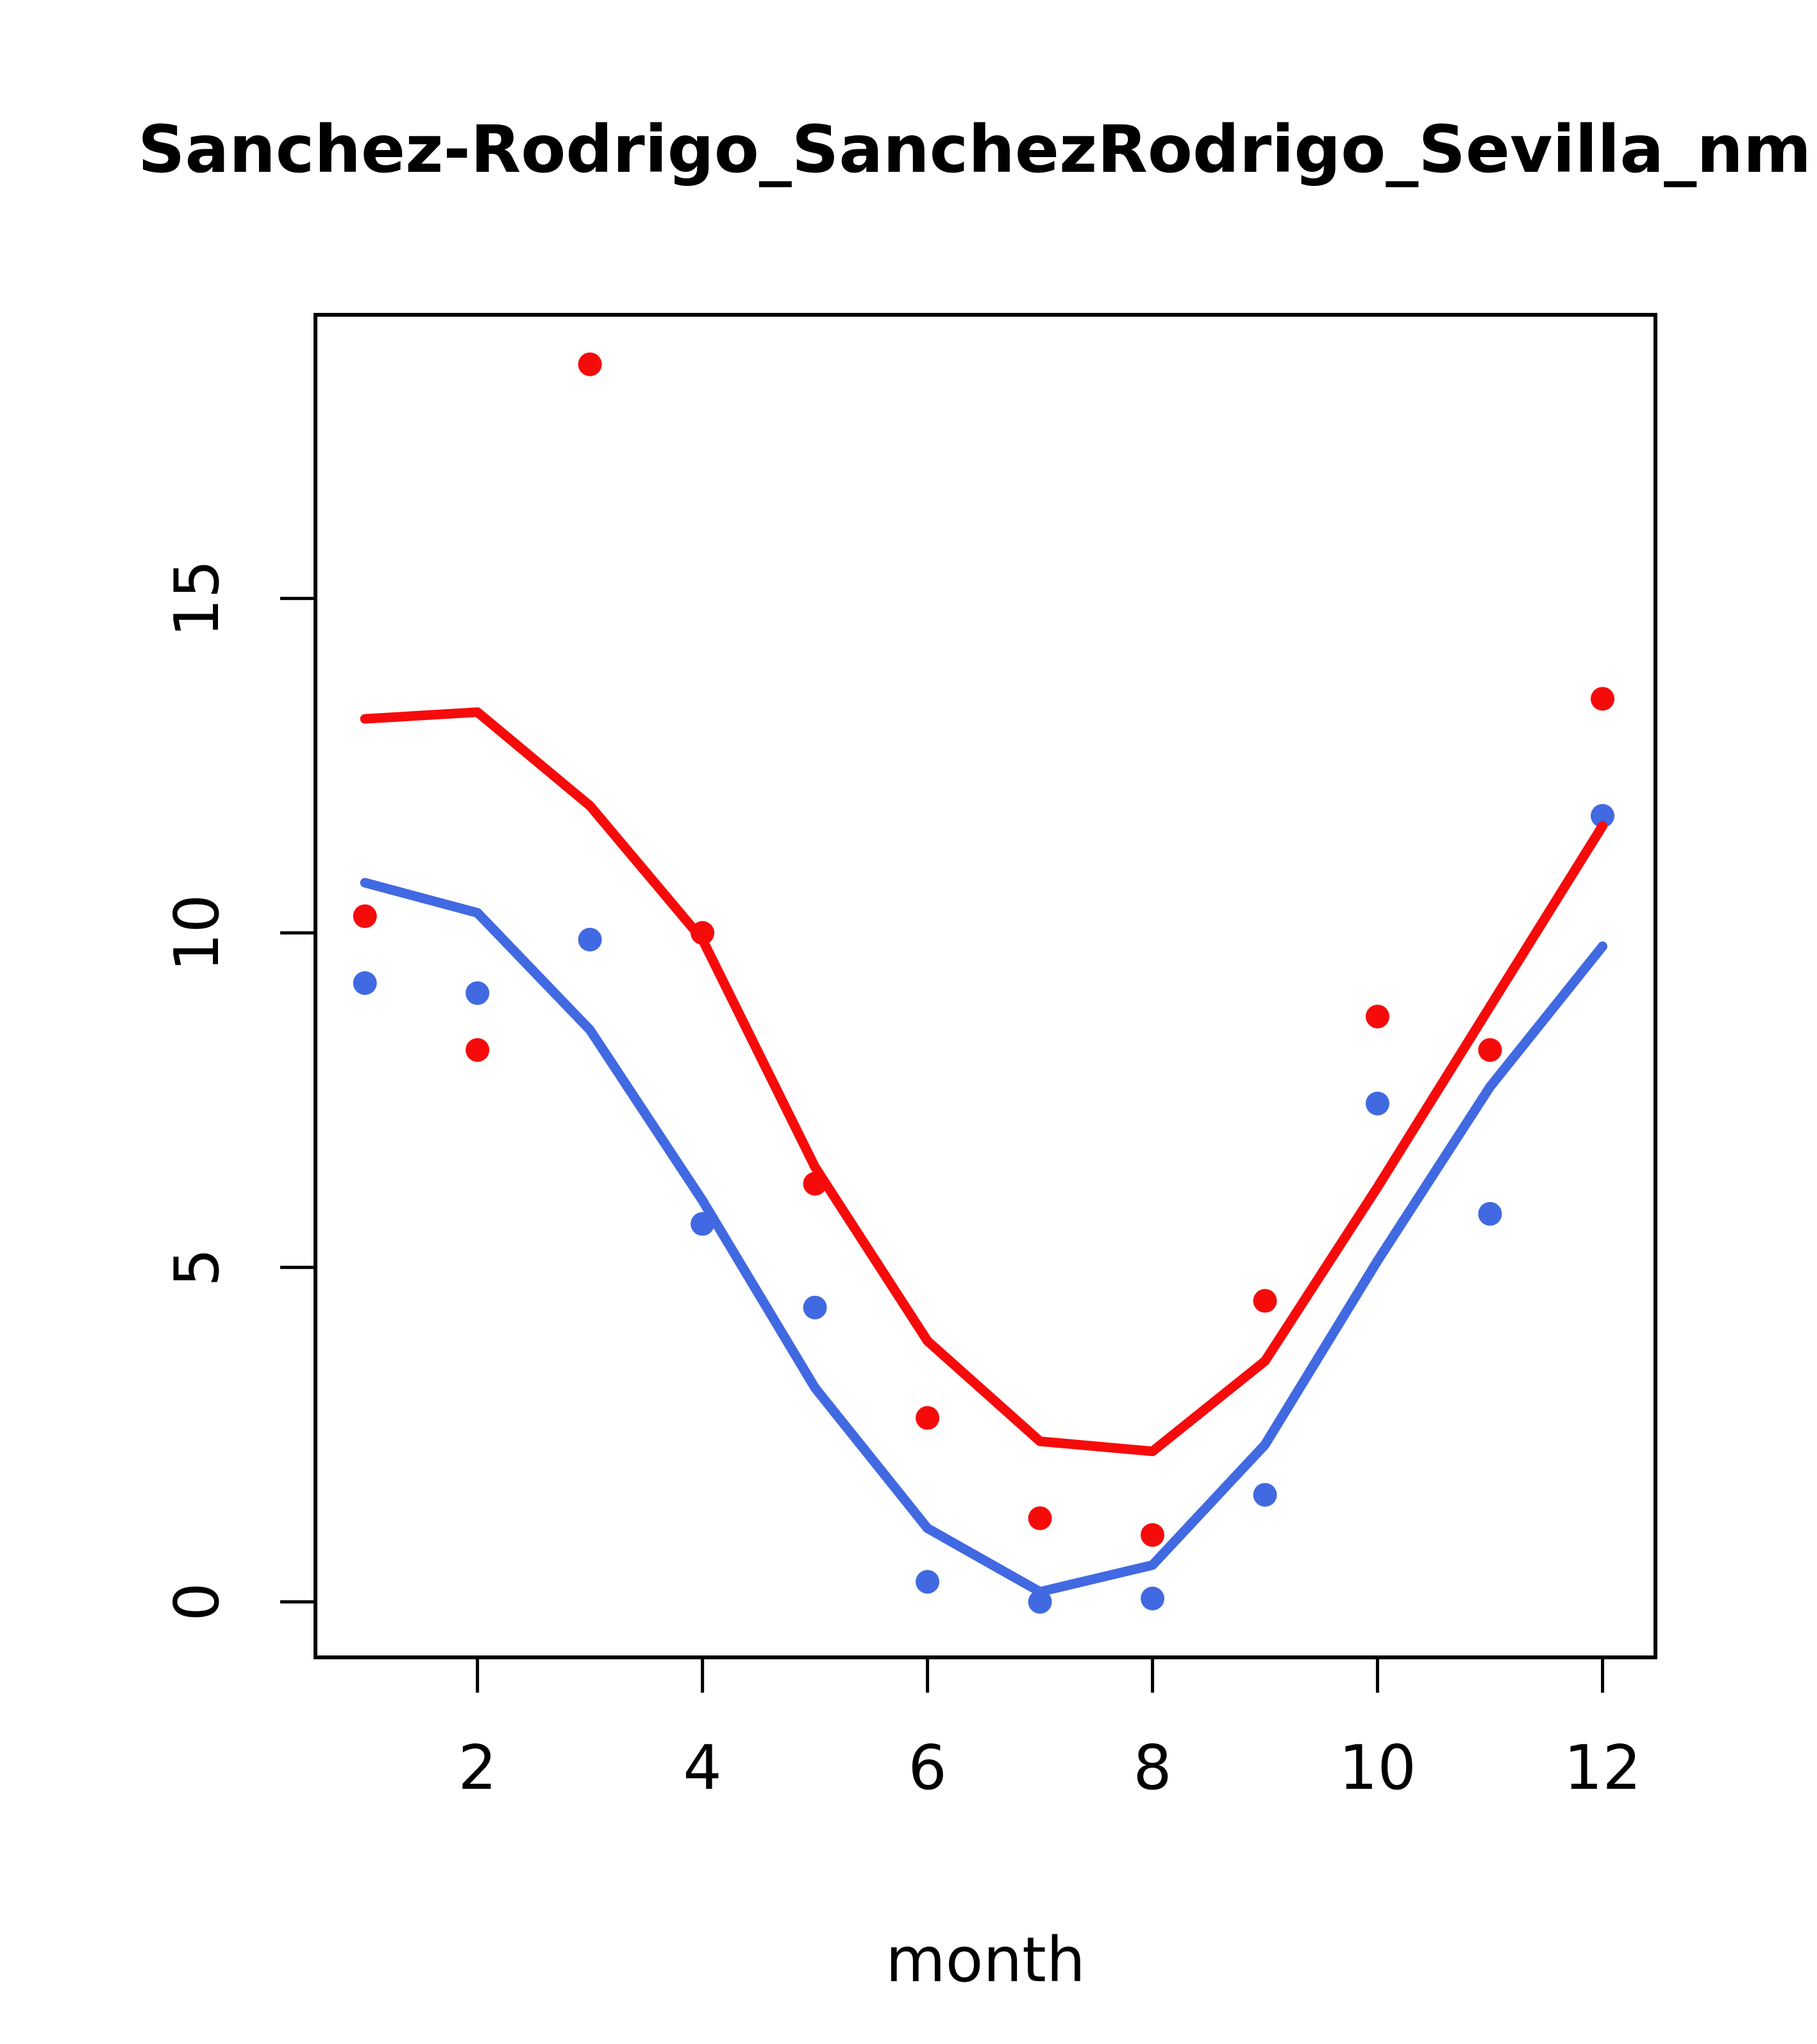 Image resolution: width=1817 pixels, height=2044 pixels. What do you see at coordinates (197, 598) in the screenshot?
I see `y-tick-label: 15` at bounding box center [197, 598].